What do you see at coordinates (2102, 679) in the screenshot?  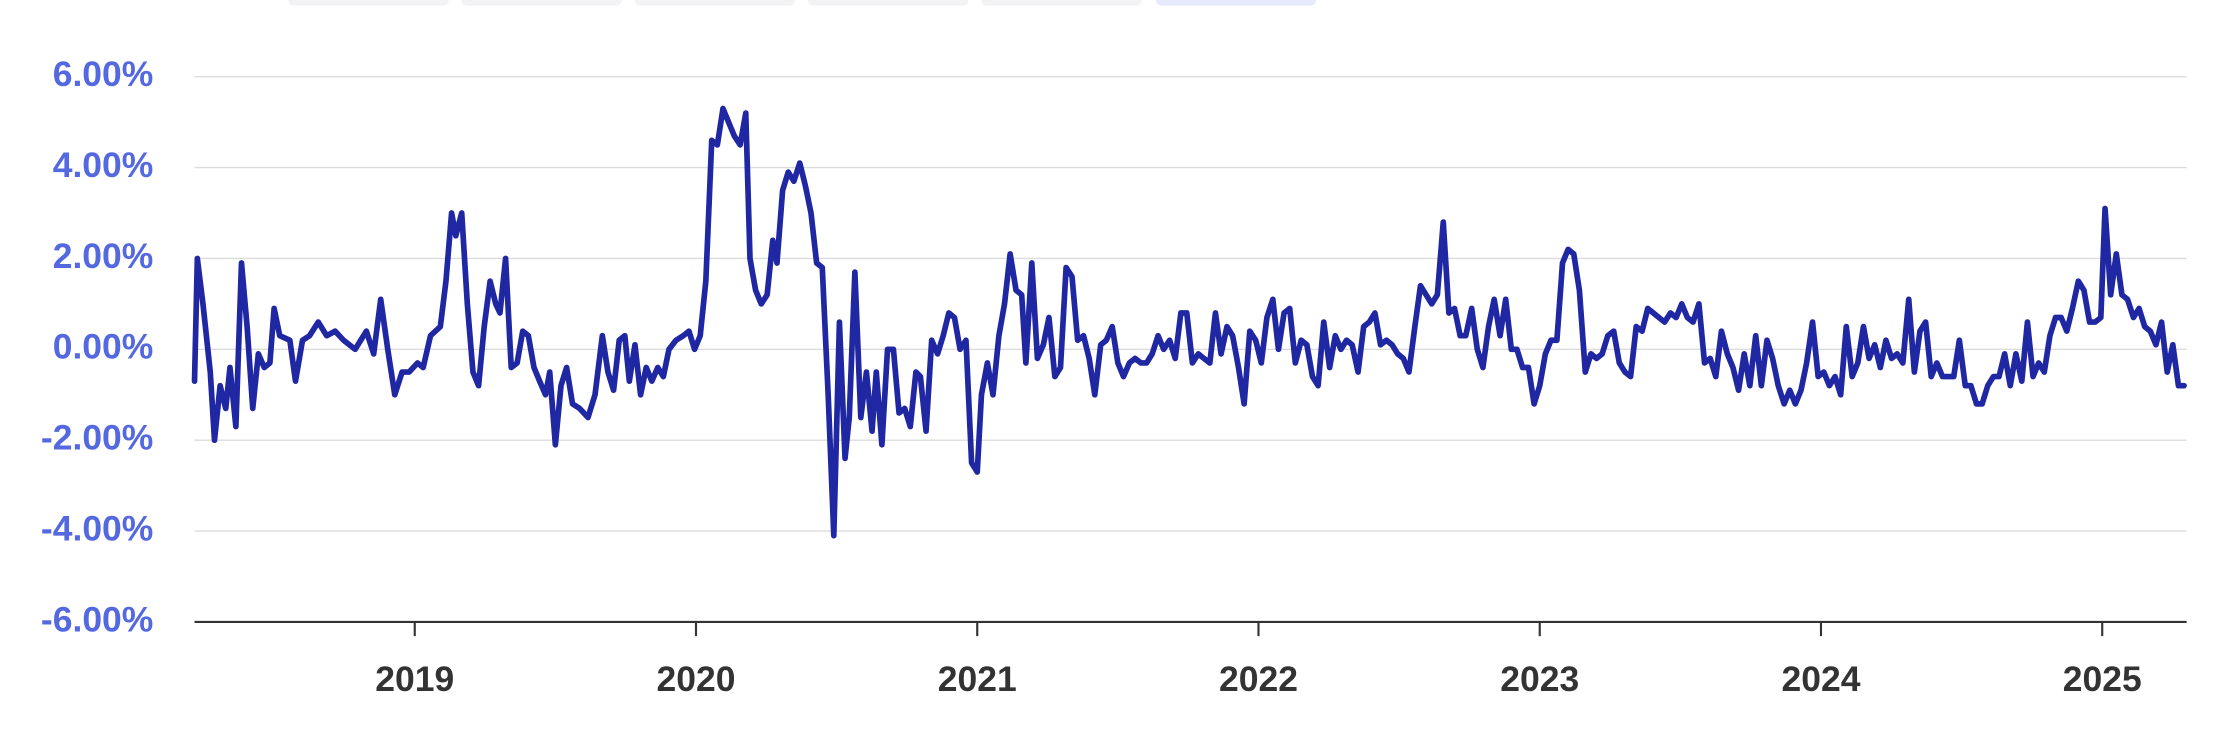 I see `x-tick-label: 2025` at bounding box center [2102, 679].